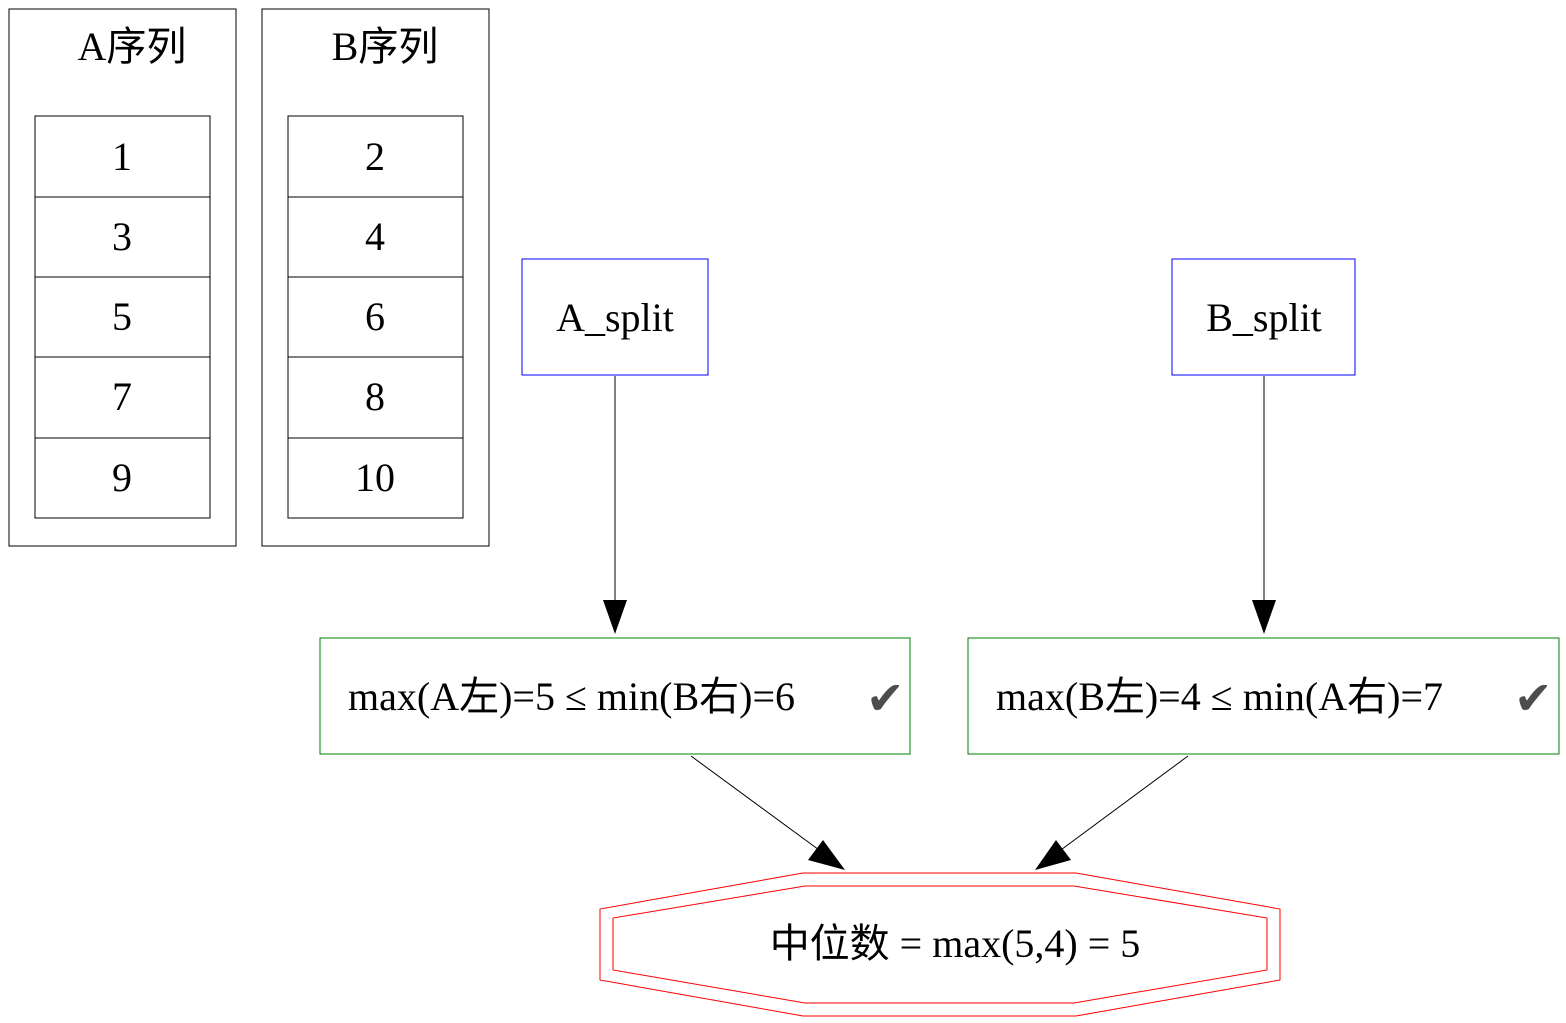 This screenshot has height=1023, width=1566. I want to click on seq-b-cell: 8, so click(375, 396).